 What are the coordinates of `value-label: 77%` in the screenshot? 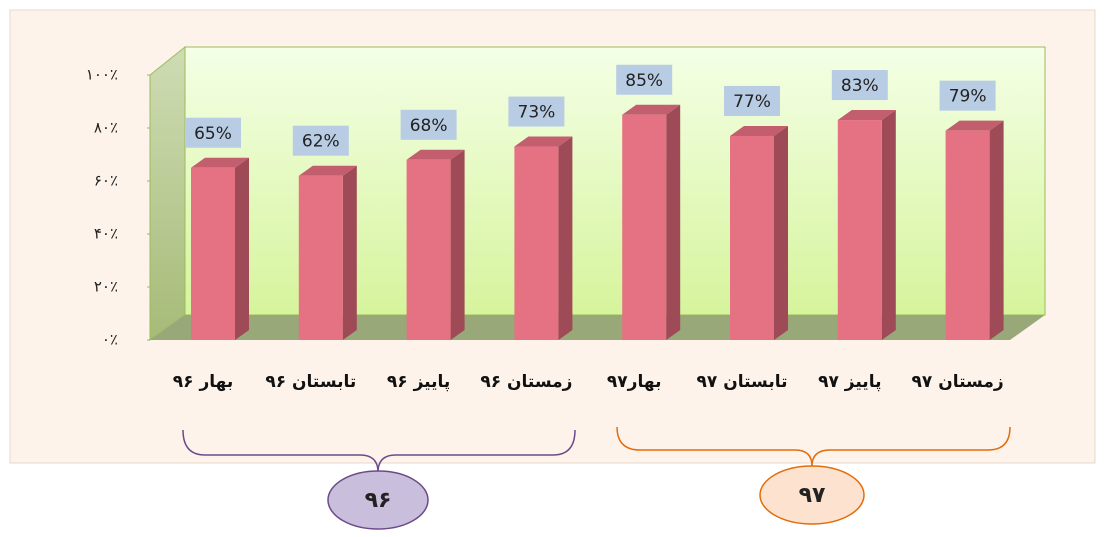 It's located at (752, 102).